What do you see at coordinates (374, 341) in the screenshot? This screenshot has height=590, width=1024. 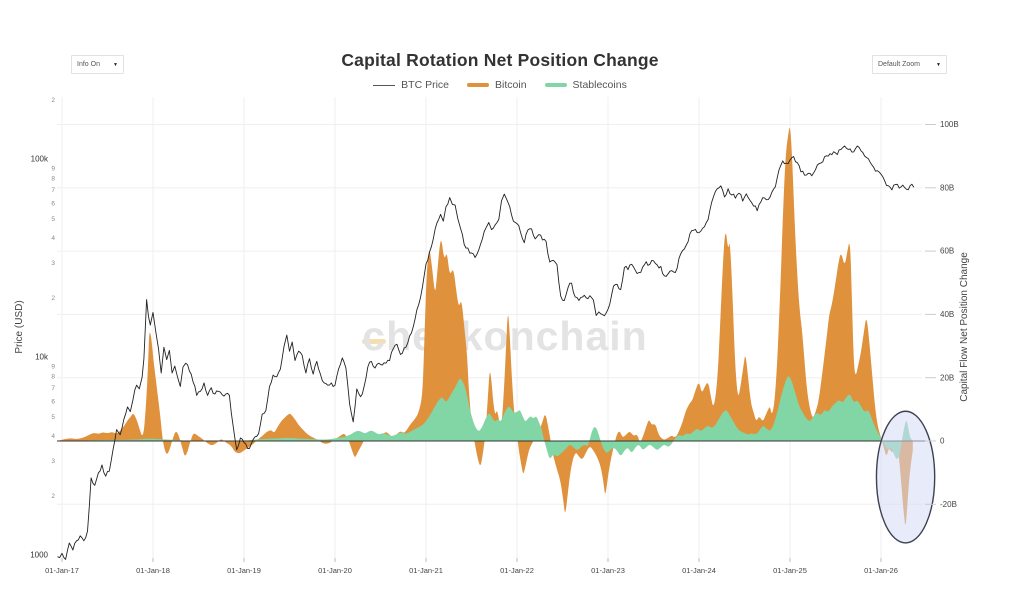 I see `watermark-dash-icon` at bounding box center [374, 341].